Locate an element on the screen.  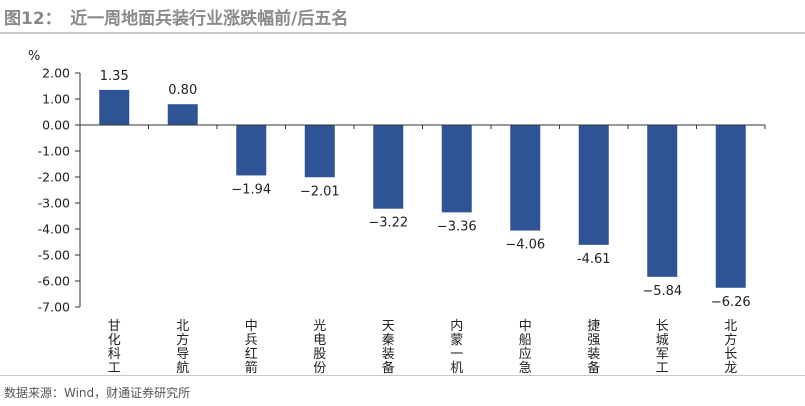
data-label: −6.26 is located at coordinates (731, 302).